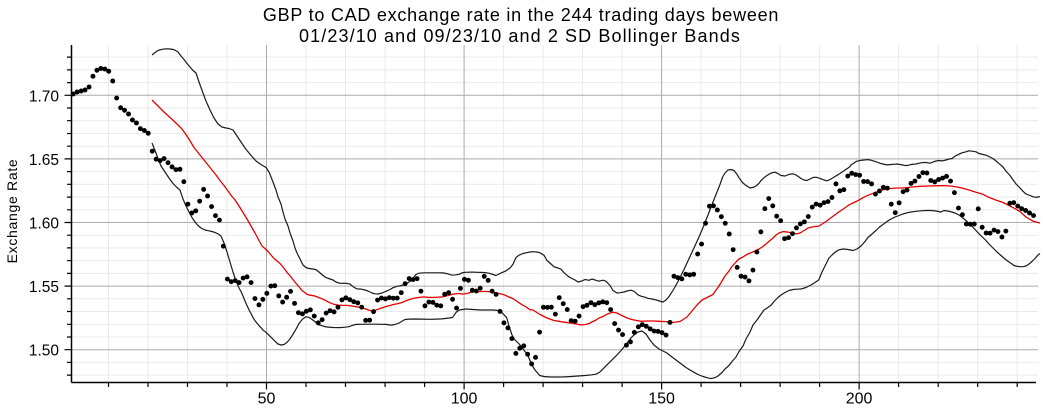  Describe the element at coordinates (44, 224) in the screenshot. I see `svg-text: 1.60` at that location.